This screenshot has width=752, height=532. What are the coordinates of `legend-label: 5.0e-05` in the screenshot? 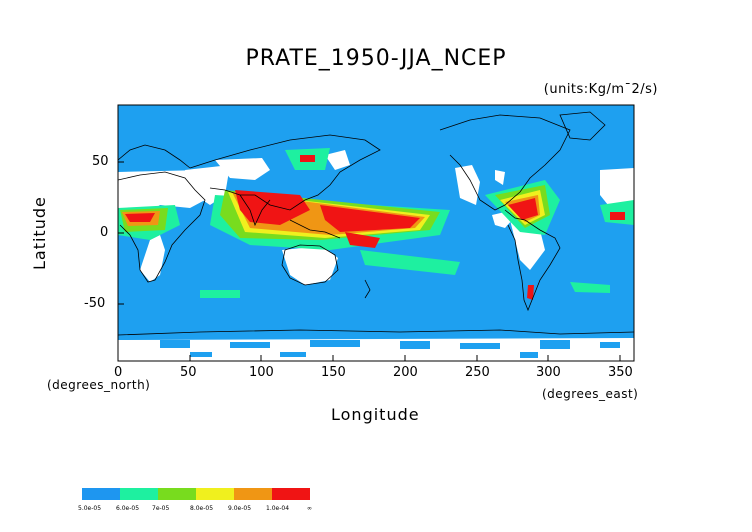 It's located at (90, 508).